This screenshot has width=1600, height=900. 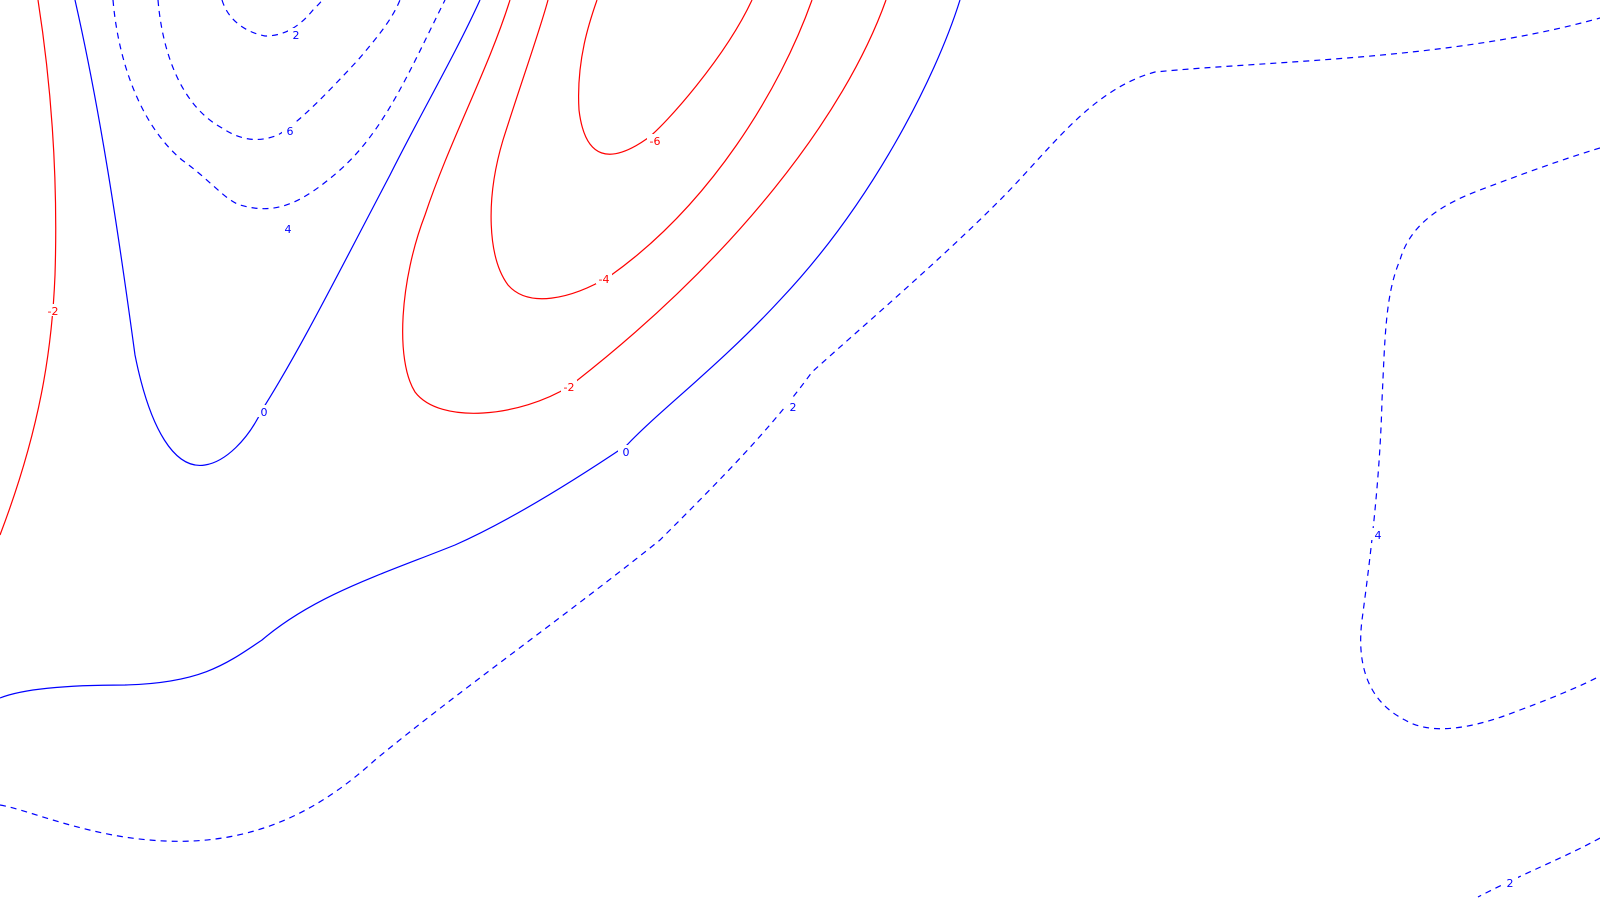 I want to click on contour-label: -4, so click(x=604, y=279).